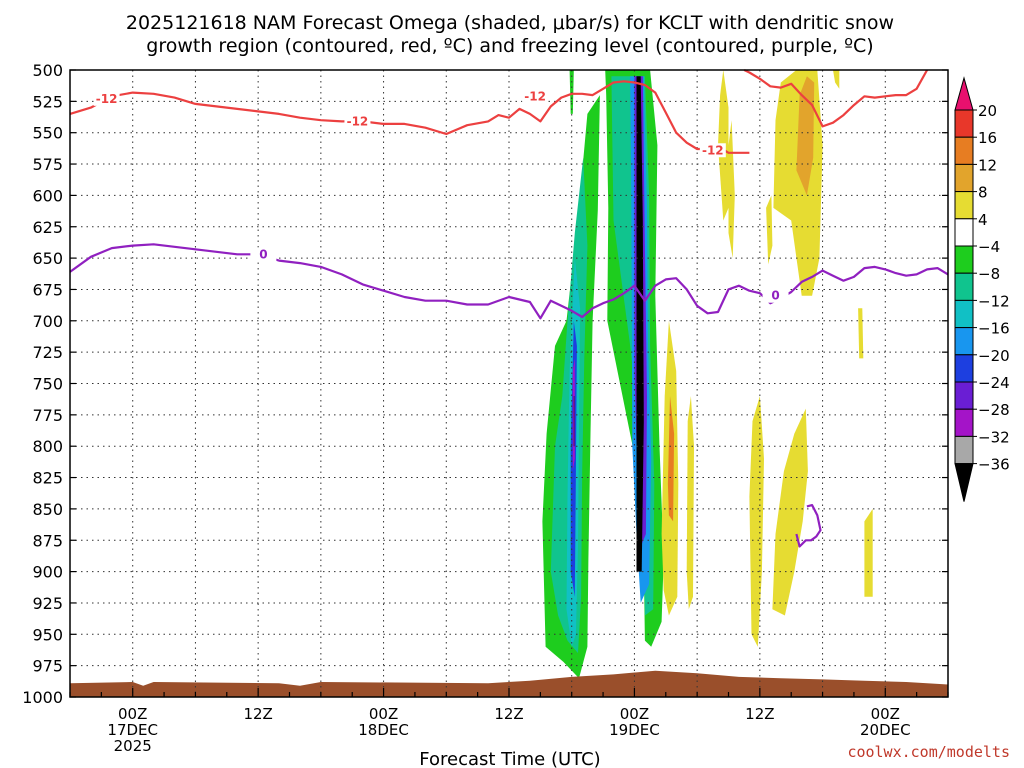 This screenshot has width=1024, height=768. Describe the element at coordinates (885, 730) in the screenshot. I see `x-tick-label: 20DEC` at that location.